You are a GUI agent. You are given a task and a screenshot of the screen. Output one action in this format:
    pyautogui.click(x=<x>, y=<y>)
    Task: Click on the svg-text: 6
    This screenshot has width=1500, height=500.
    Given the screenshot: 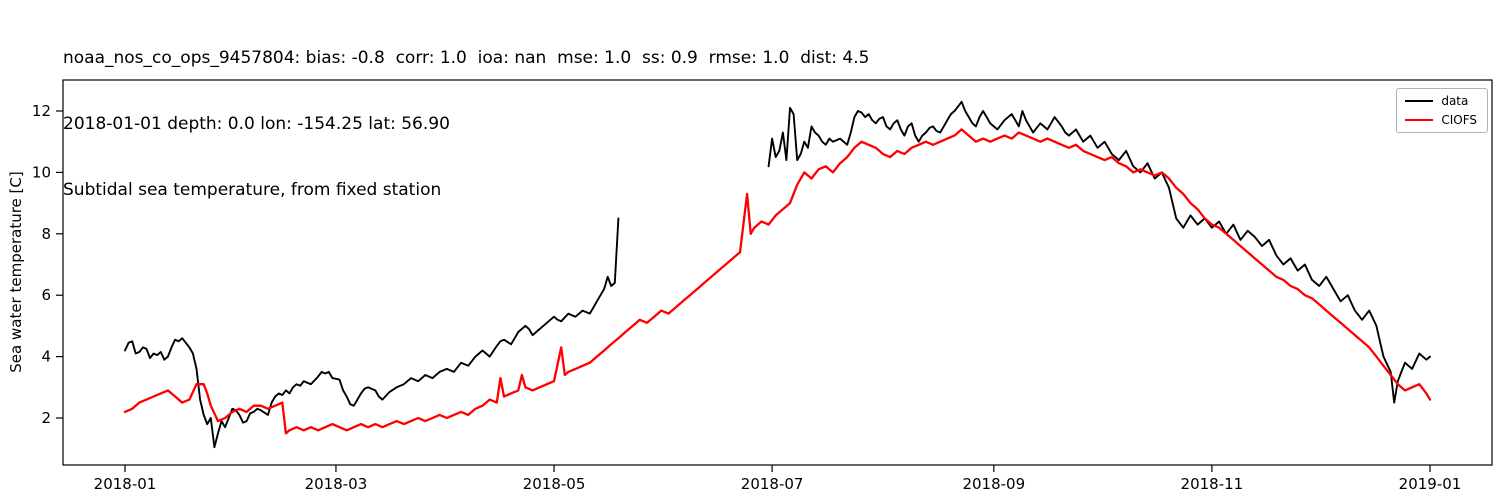 What is the action you would take?
    pyautogui.click(x=46, y=295)
    